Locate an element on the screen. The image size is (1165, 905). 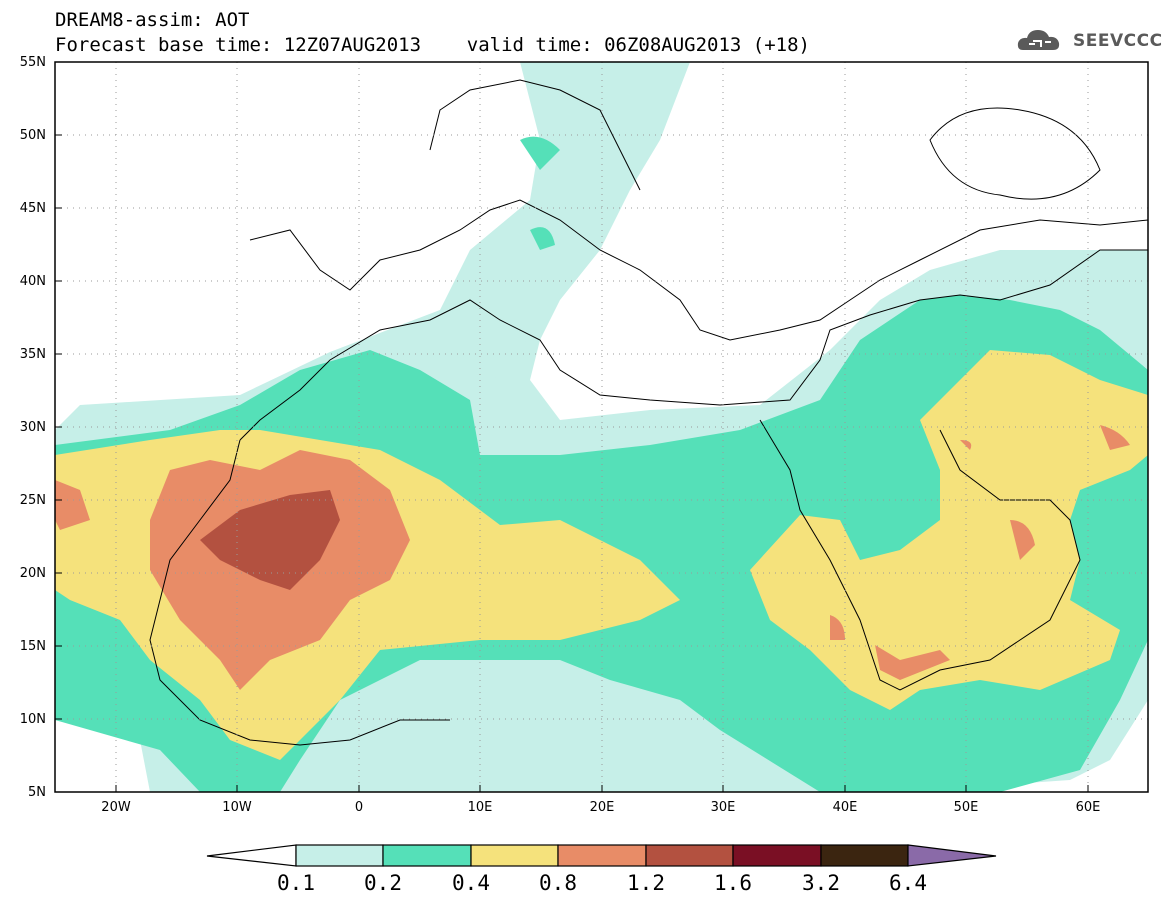
lat-label: 20N is located at coordinates (32, 573).